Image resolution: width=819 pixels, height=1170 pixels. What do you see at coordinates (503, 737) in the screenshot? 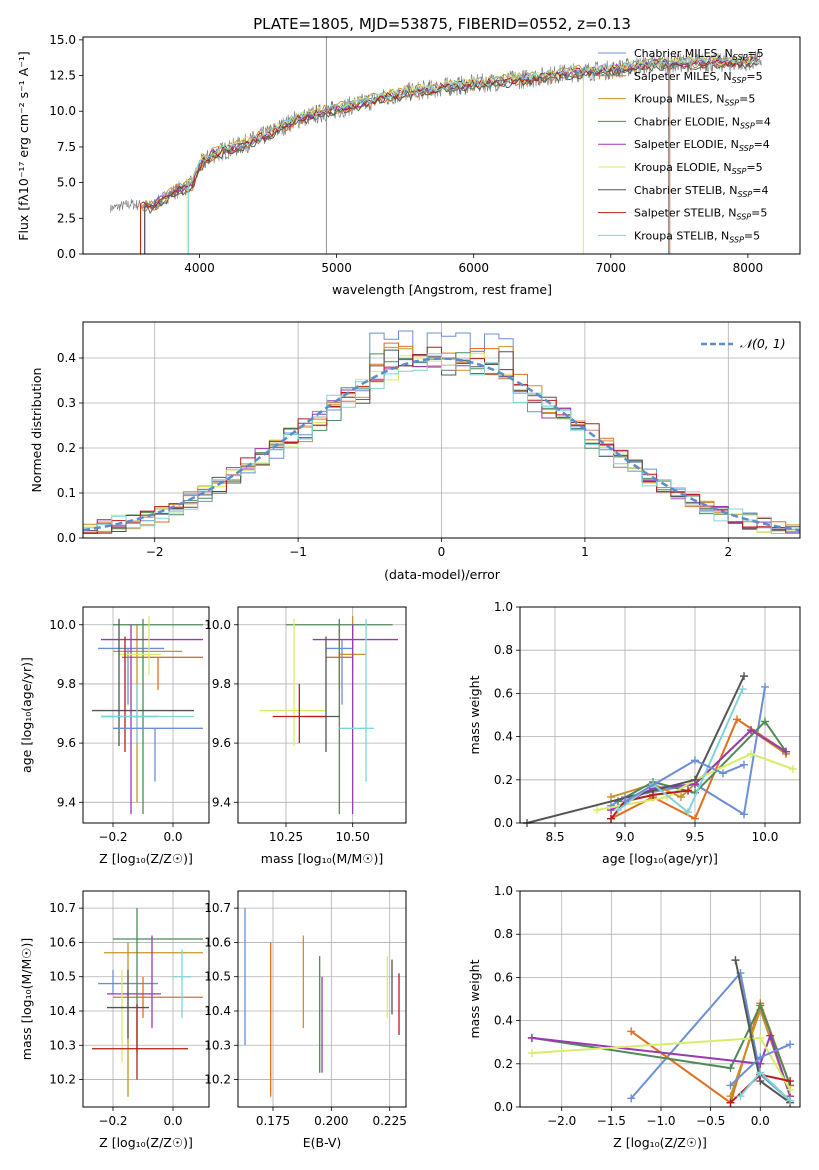
I see `y-tick-label: 0.4` at bounding box center [503, 737].